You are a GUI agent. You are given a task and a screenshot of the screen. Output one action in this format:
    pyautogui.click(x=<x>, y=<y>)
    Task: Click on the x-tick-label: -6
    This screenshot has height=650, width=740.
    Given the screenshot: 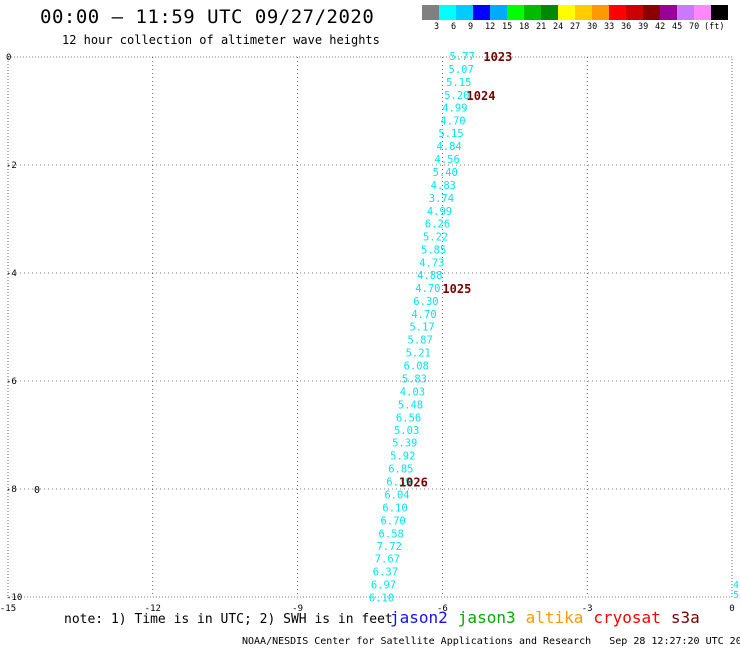 What is the action you would take?
    pyautogui.click(x=442, y=609)
    